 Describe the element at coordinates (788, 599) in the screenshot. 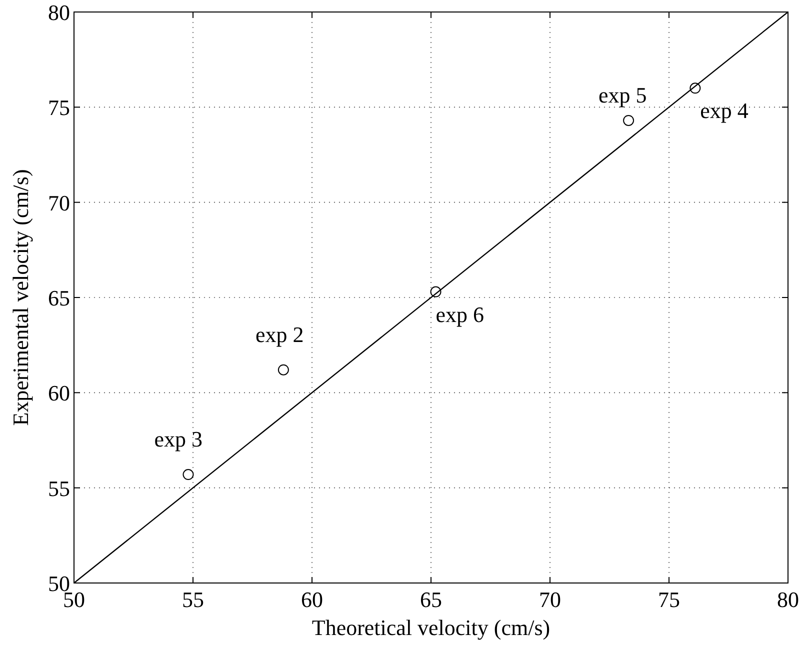

I see `x-tick-label: 80` at that location.